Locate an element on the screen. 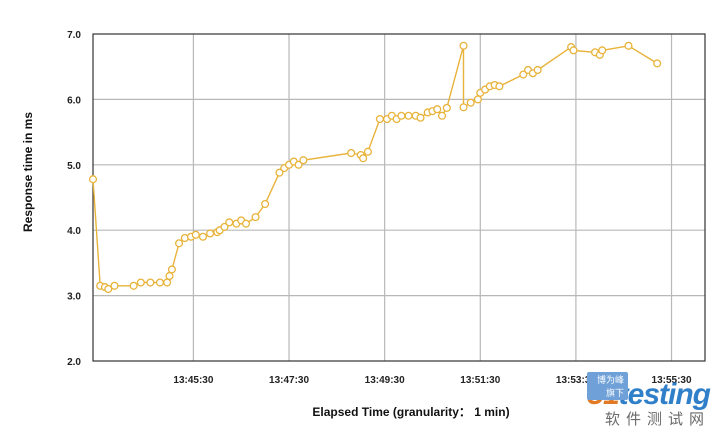 This screenshot has width=720, height=434. y-tick-label: 3.0 is located at coordinates (74, 297).